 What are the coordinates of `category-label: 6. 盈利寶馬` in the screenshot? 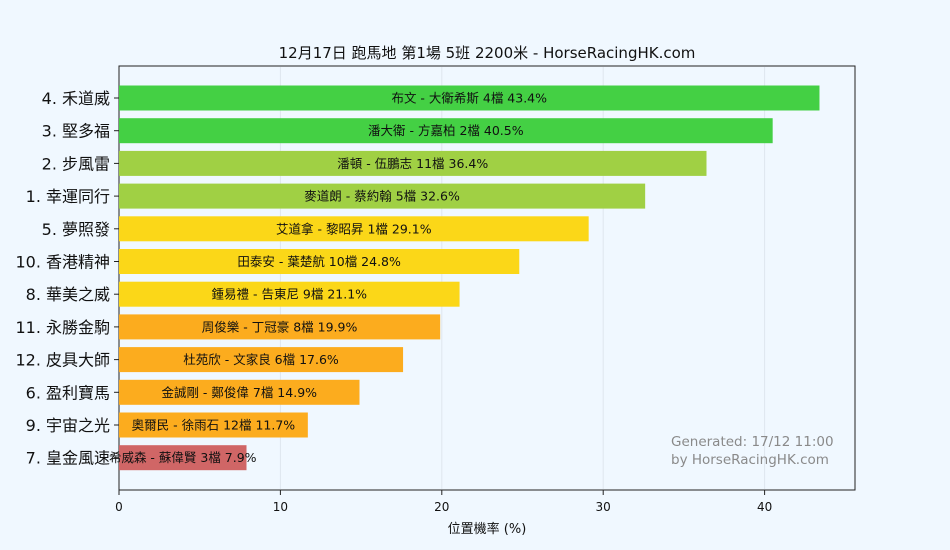 It's located at (68, 392).